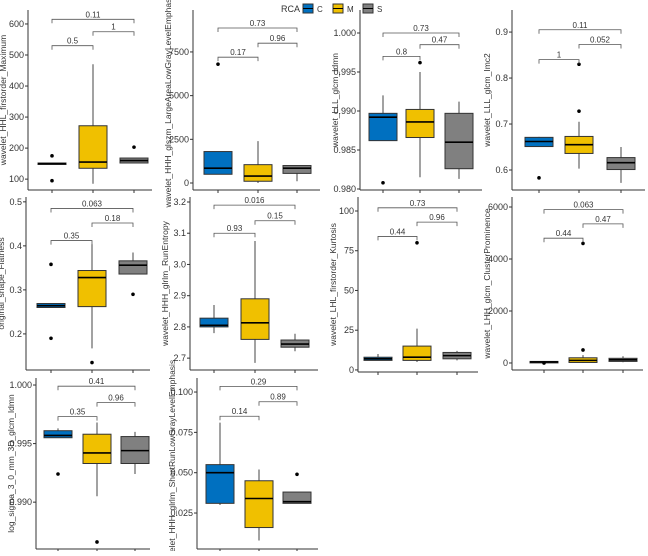 This screenshot has height=556, width=648. What do you see at coordinates (16, 117) in the screenshot?
I see `y-tick-label: 300` at bounding box center [16, 117].